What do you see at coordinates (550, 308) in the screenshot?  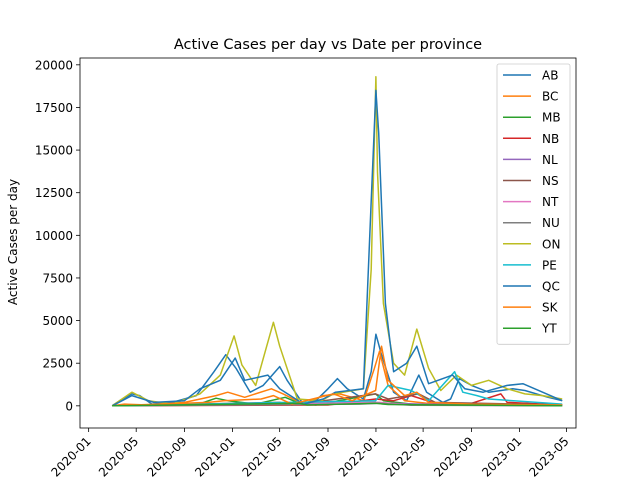 I see `legend-label: SK` at bounding box center [550, 308].